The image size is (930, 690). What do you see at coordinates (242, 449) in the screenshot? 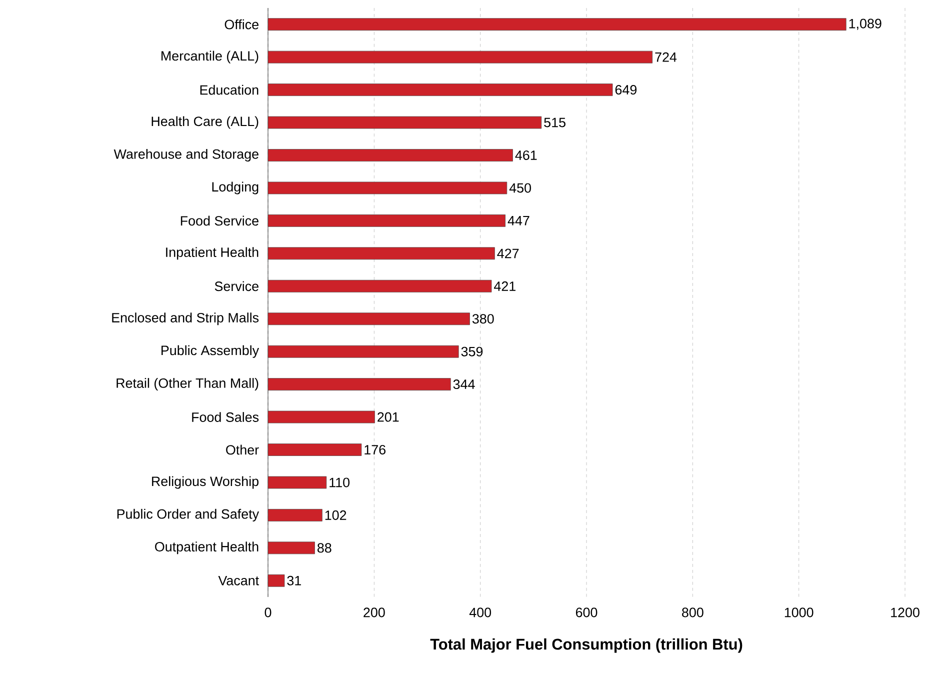
I see `y-tick-label: Other` at bounding box center [242, 449].